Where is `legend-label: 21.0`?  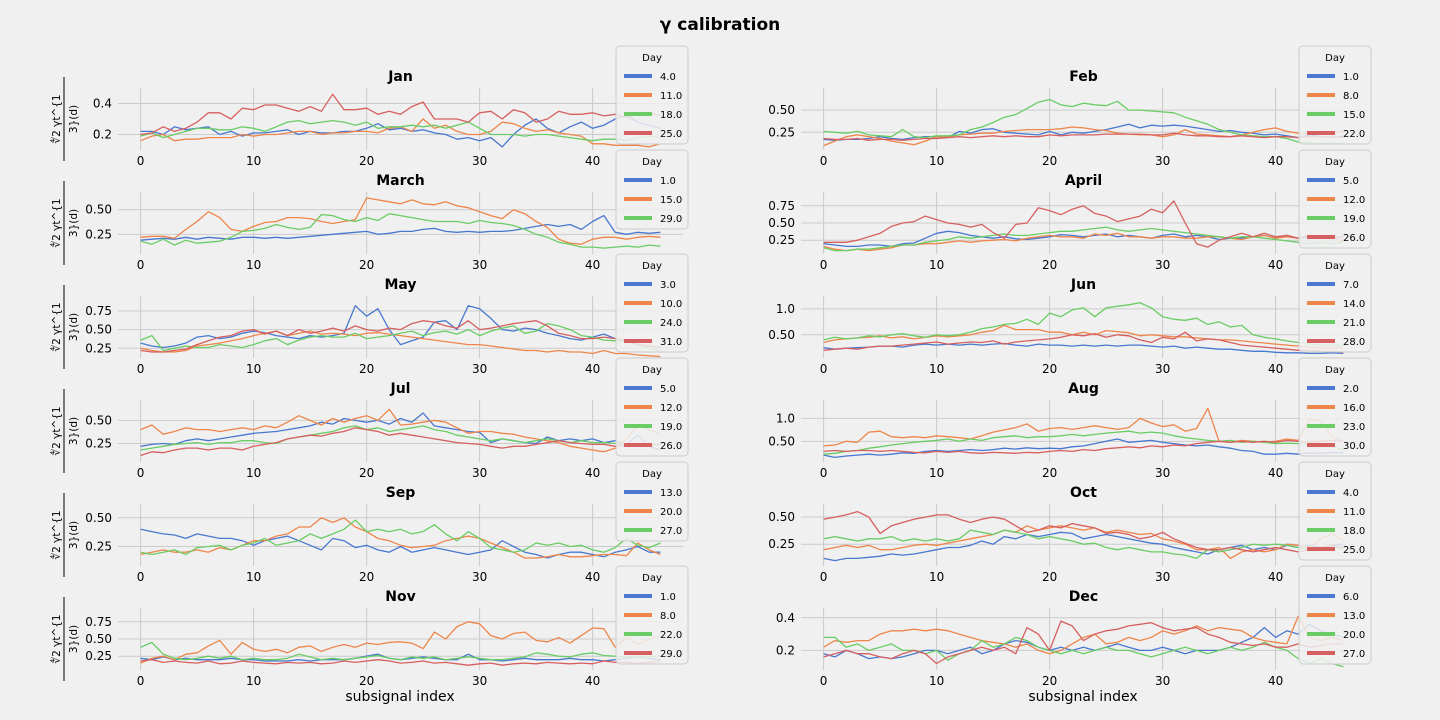 legend-label: 21.0 is located at coordinates (1354, 323).